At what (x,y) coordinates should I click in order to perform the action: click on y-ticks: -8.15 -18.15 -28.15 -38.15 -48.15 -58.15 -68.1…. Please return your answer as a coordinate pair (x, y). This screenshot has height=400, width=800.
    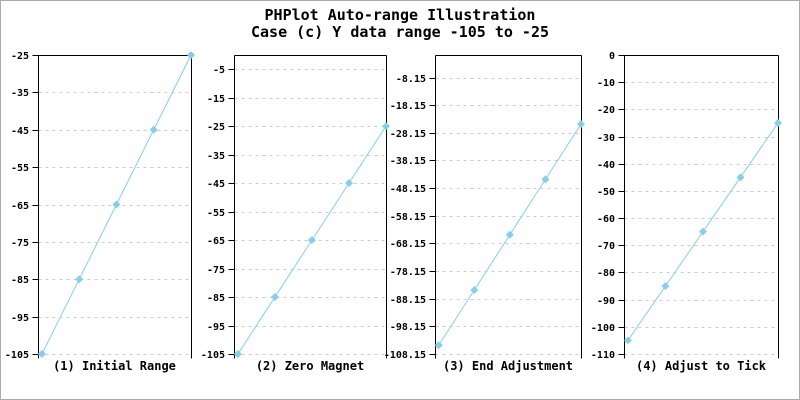
    Looking at the image, I should click on (410, 217).